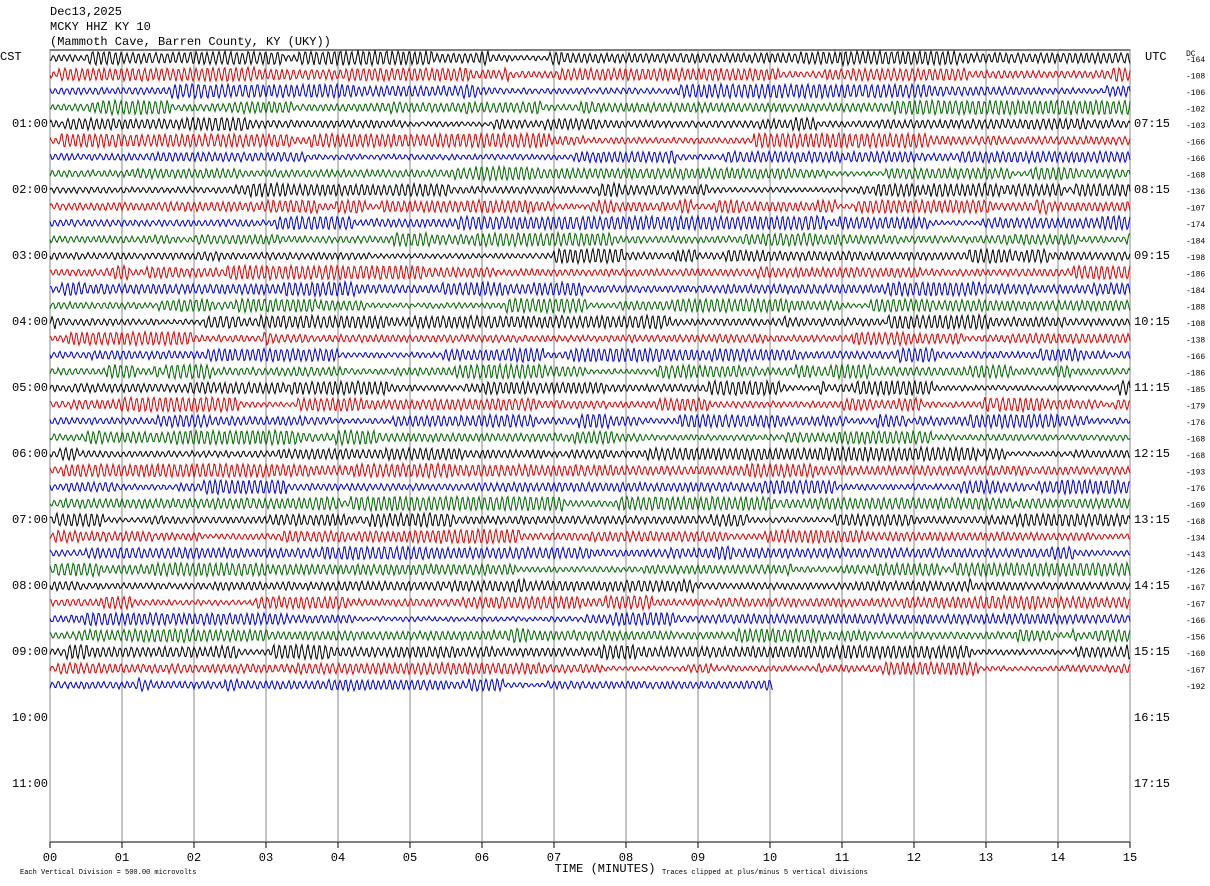 The width and height of the screenshot is (1210, 886). What do you see at coordinates (1152, 520) in the screenshot?
I see `right-hour-label: 13:15` at bounding box center [1152, 520].